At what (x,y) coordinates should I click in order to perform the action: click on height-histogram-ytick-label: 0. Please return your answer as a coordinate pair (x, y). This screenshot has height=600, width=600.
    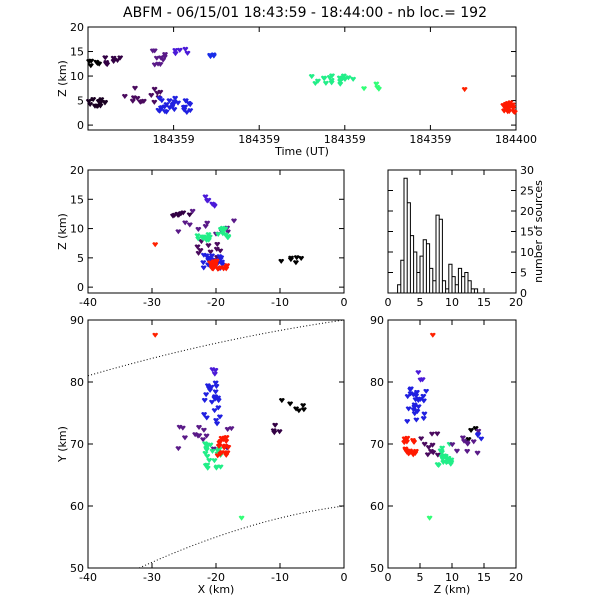
    Looking at the image, I should click on (523, 293).